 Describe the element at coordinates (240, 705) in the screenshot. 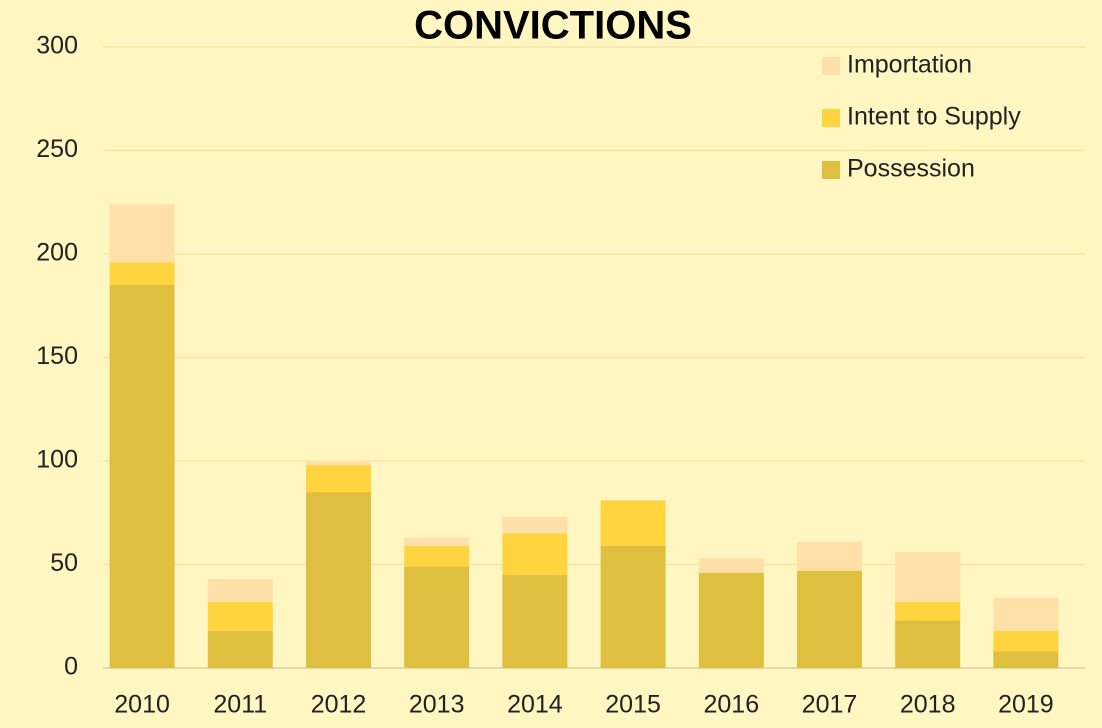

I see `x-tick-label: 2011` at that location.